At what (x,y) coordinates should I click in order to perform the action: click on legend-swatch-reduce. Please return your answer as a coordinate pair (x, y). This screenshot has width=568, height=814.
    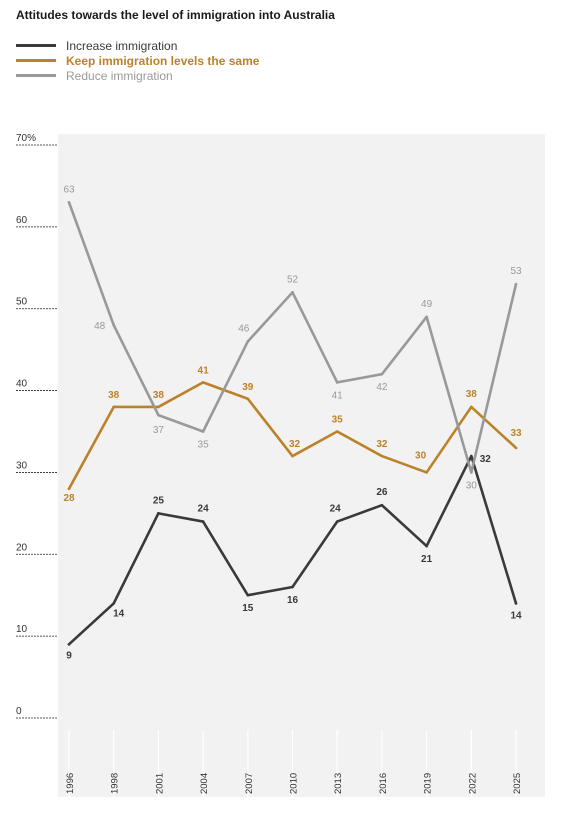
    Looking at the image, I should click on (36, 75).